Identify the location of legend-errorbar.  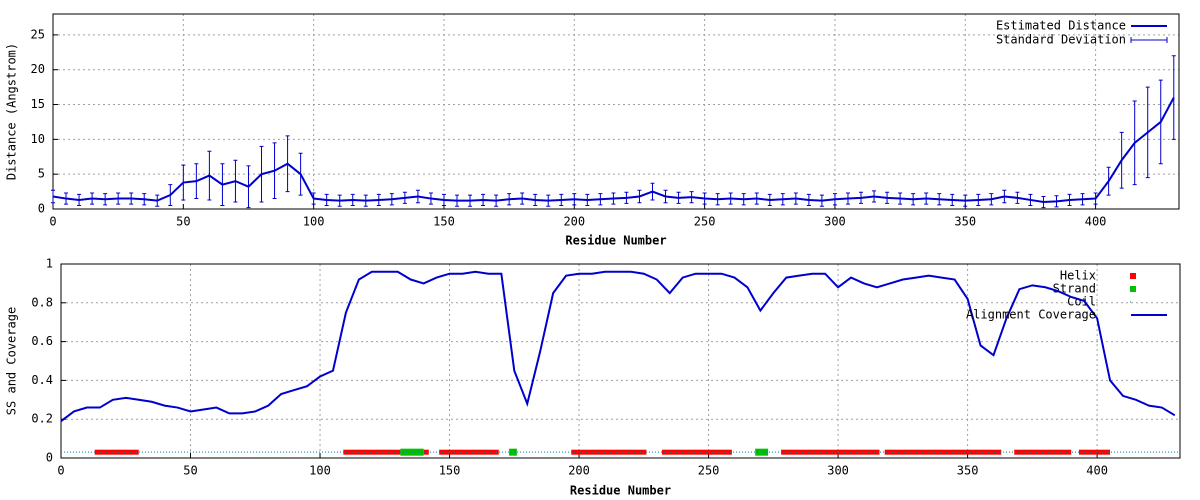
(1149, 40).